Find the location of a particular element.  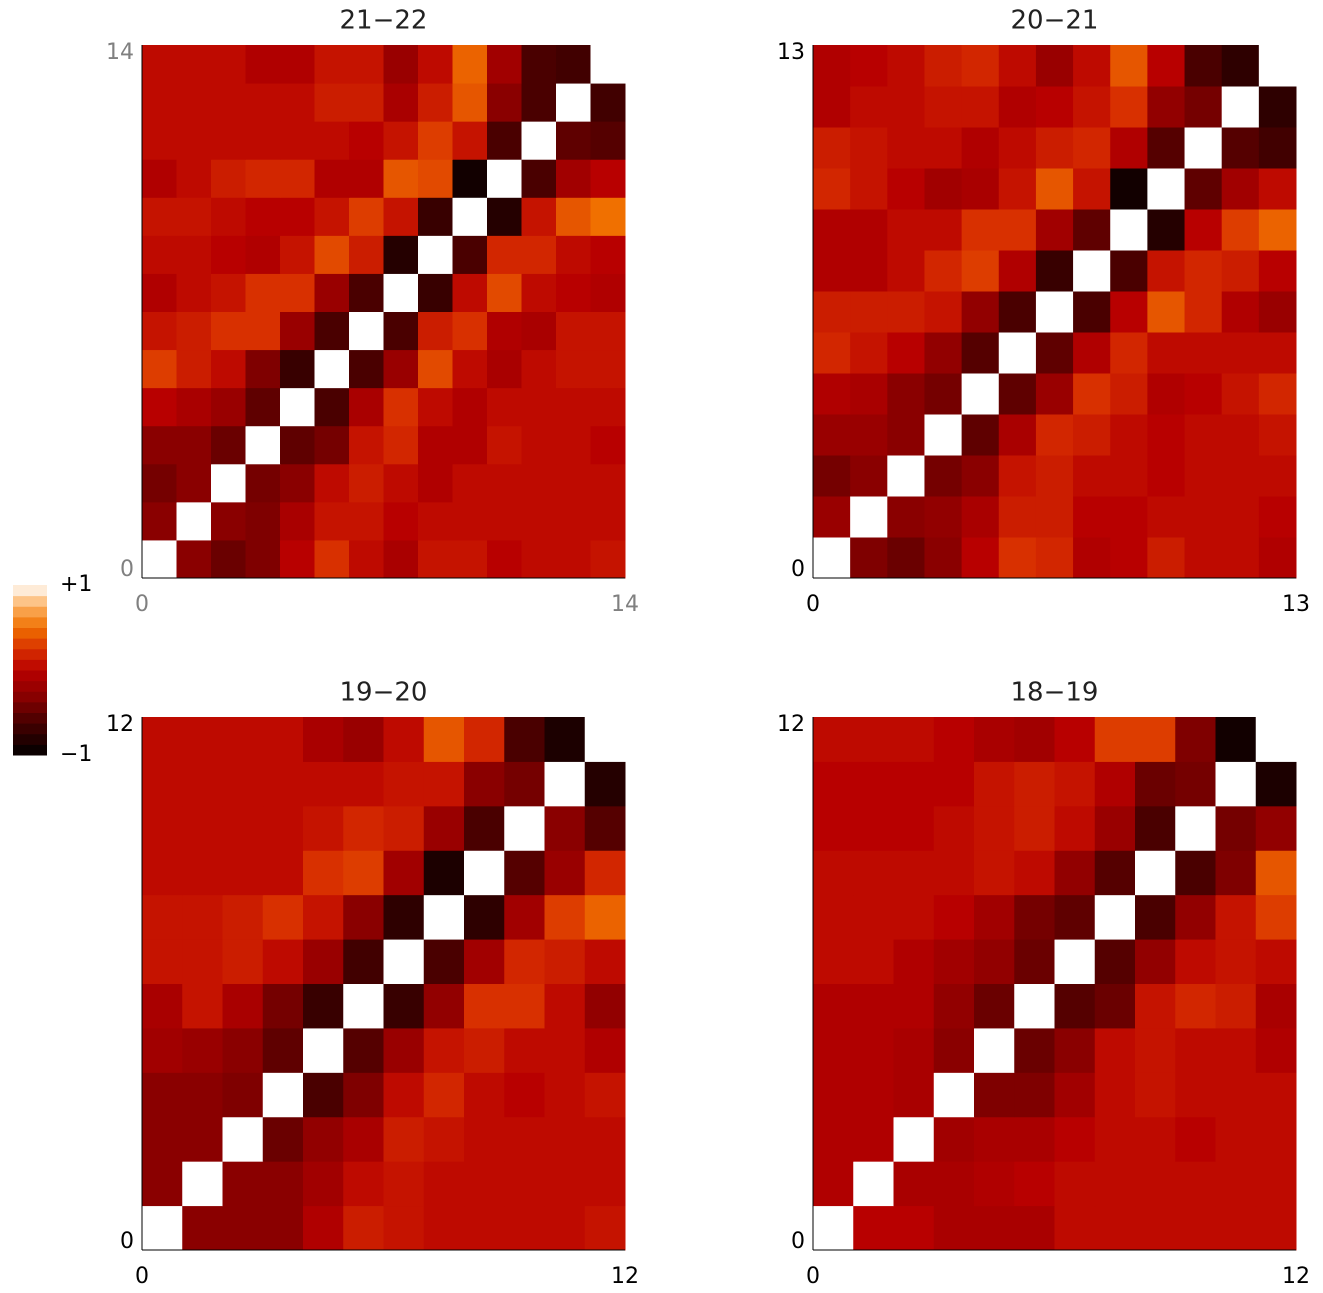

y-tick-label: 13 is located at coordinates (791, 52).